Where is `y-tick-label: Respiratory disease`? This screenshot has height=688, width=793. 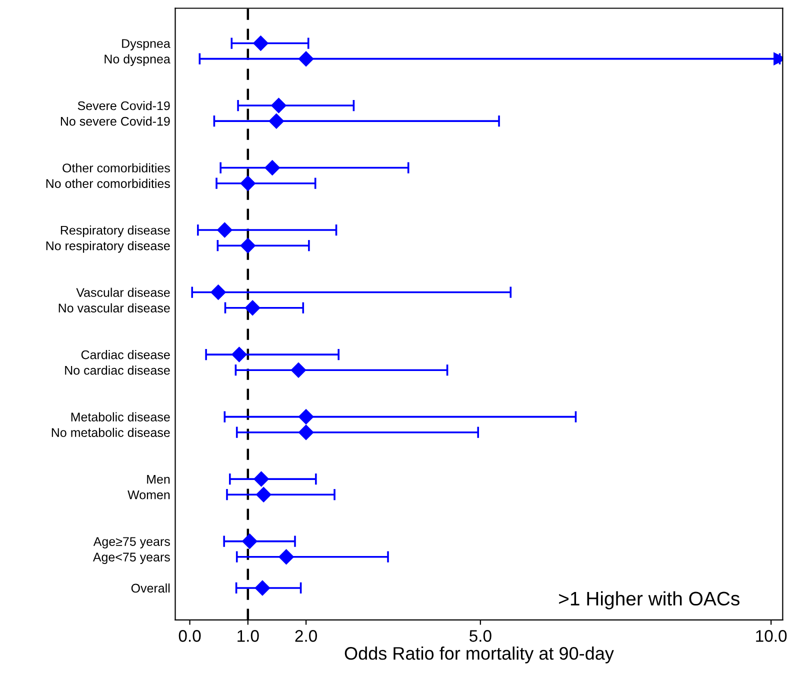
y-tick-label: Respiratory disease is located at coordinates (115, 232).